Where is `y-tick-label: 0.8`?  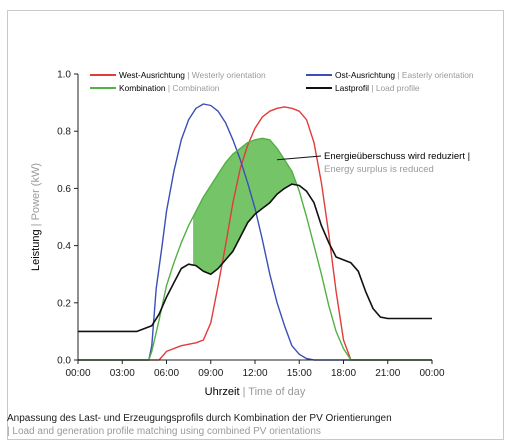 y-tick-label: 0.8 is located at coordinates (64, 132).